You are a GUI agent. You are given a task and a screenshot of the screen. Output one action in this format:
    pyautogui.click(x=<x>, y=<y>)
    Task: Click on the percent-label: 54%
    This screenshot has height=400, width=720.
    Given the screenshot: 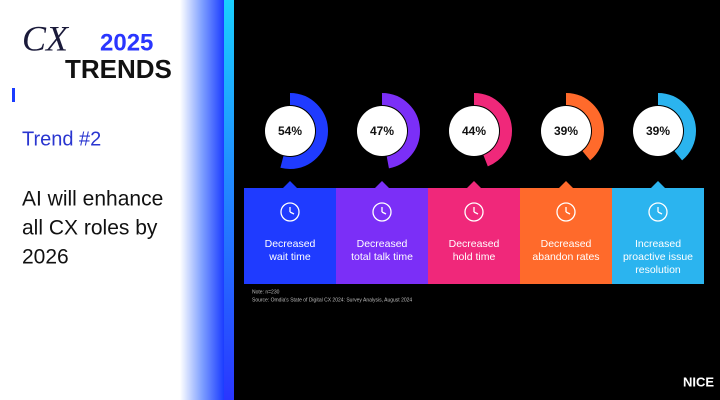 What is the action you would take?
    pyautogui.click(x=290, y=131)
    